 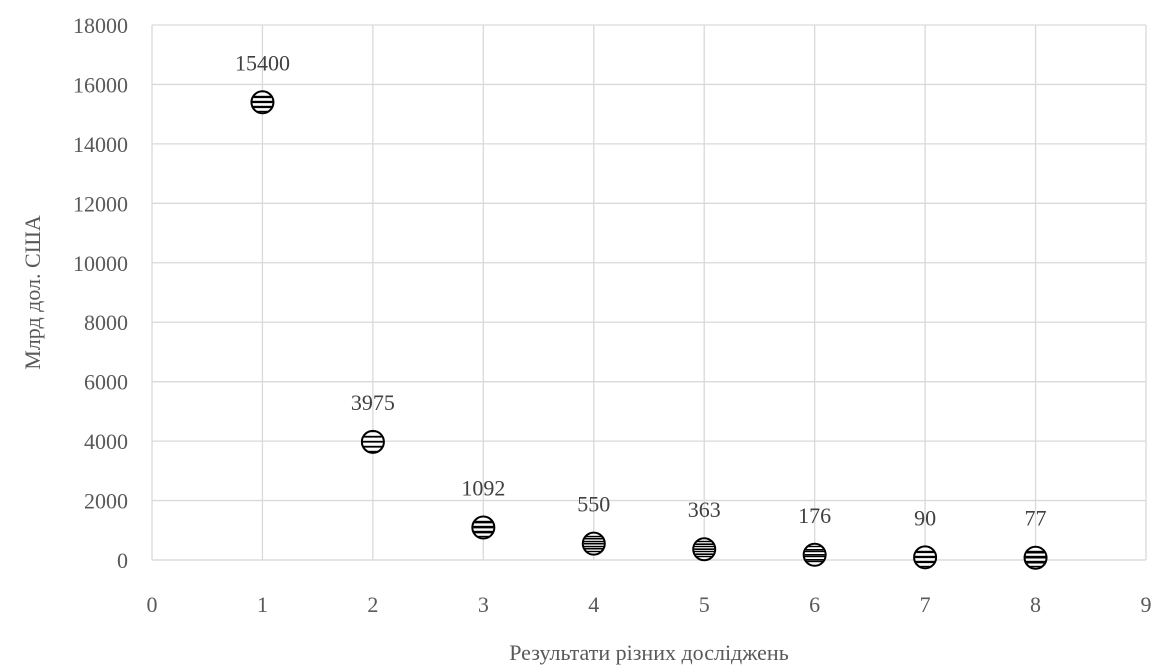 I want to click on data-label: 176, so click(x=814, y=515).